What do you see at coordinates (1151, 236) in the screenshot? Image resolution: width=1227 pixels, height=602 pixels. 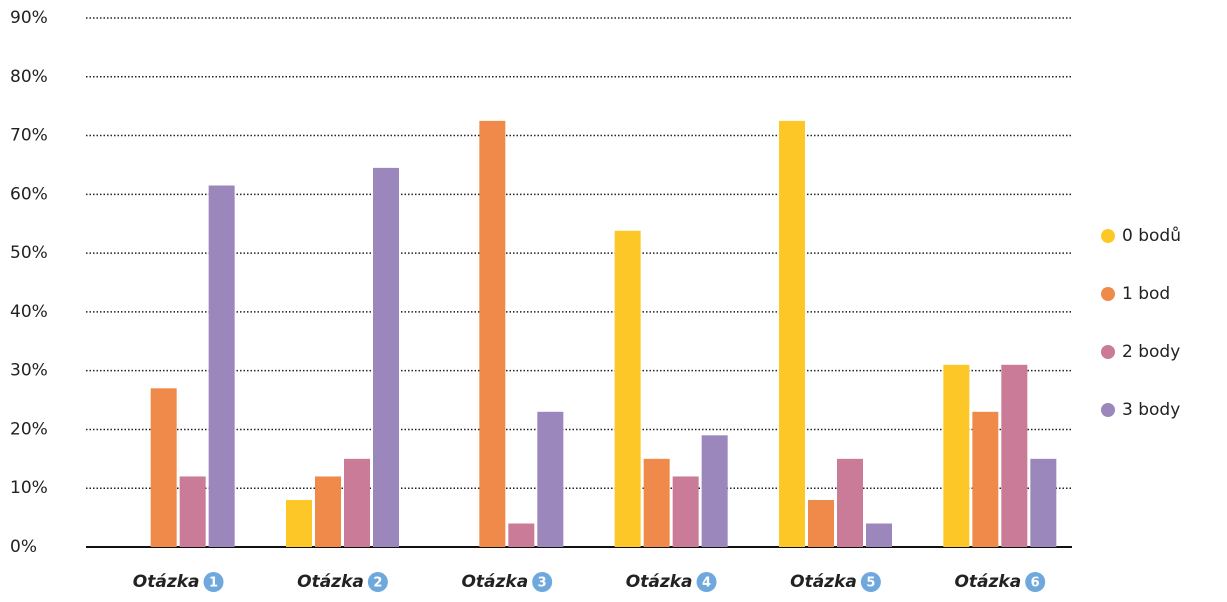 I see `legend-label: 0 bodů` at bounding box center [1151, 236].